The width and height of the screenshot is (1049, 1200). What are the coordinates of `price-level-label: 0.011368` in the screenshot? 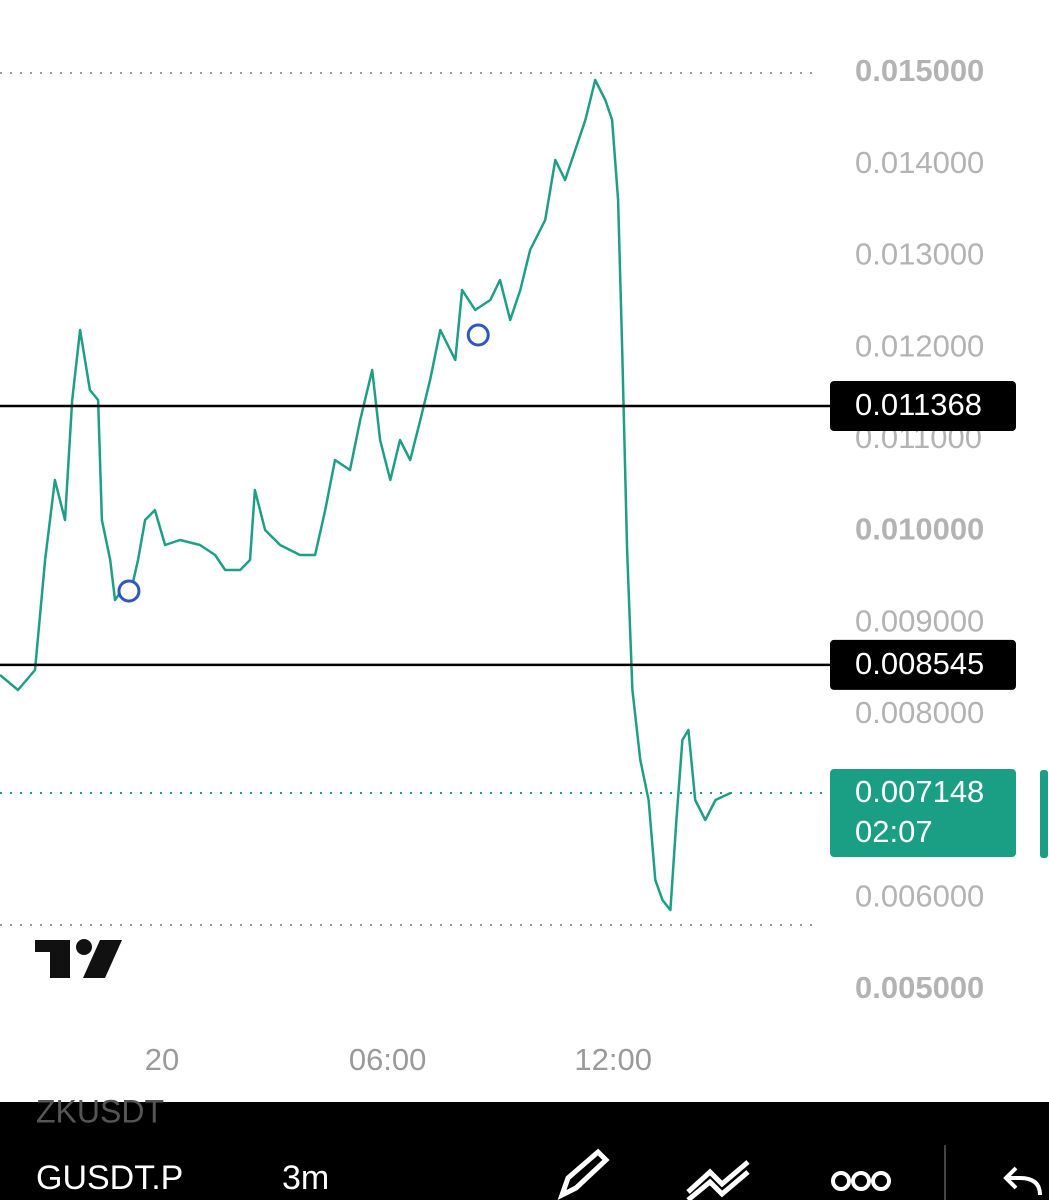 It's located at (918, 404).